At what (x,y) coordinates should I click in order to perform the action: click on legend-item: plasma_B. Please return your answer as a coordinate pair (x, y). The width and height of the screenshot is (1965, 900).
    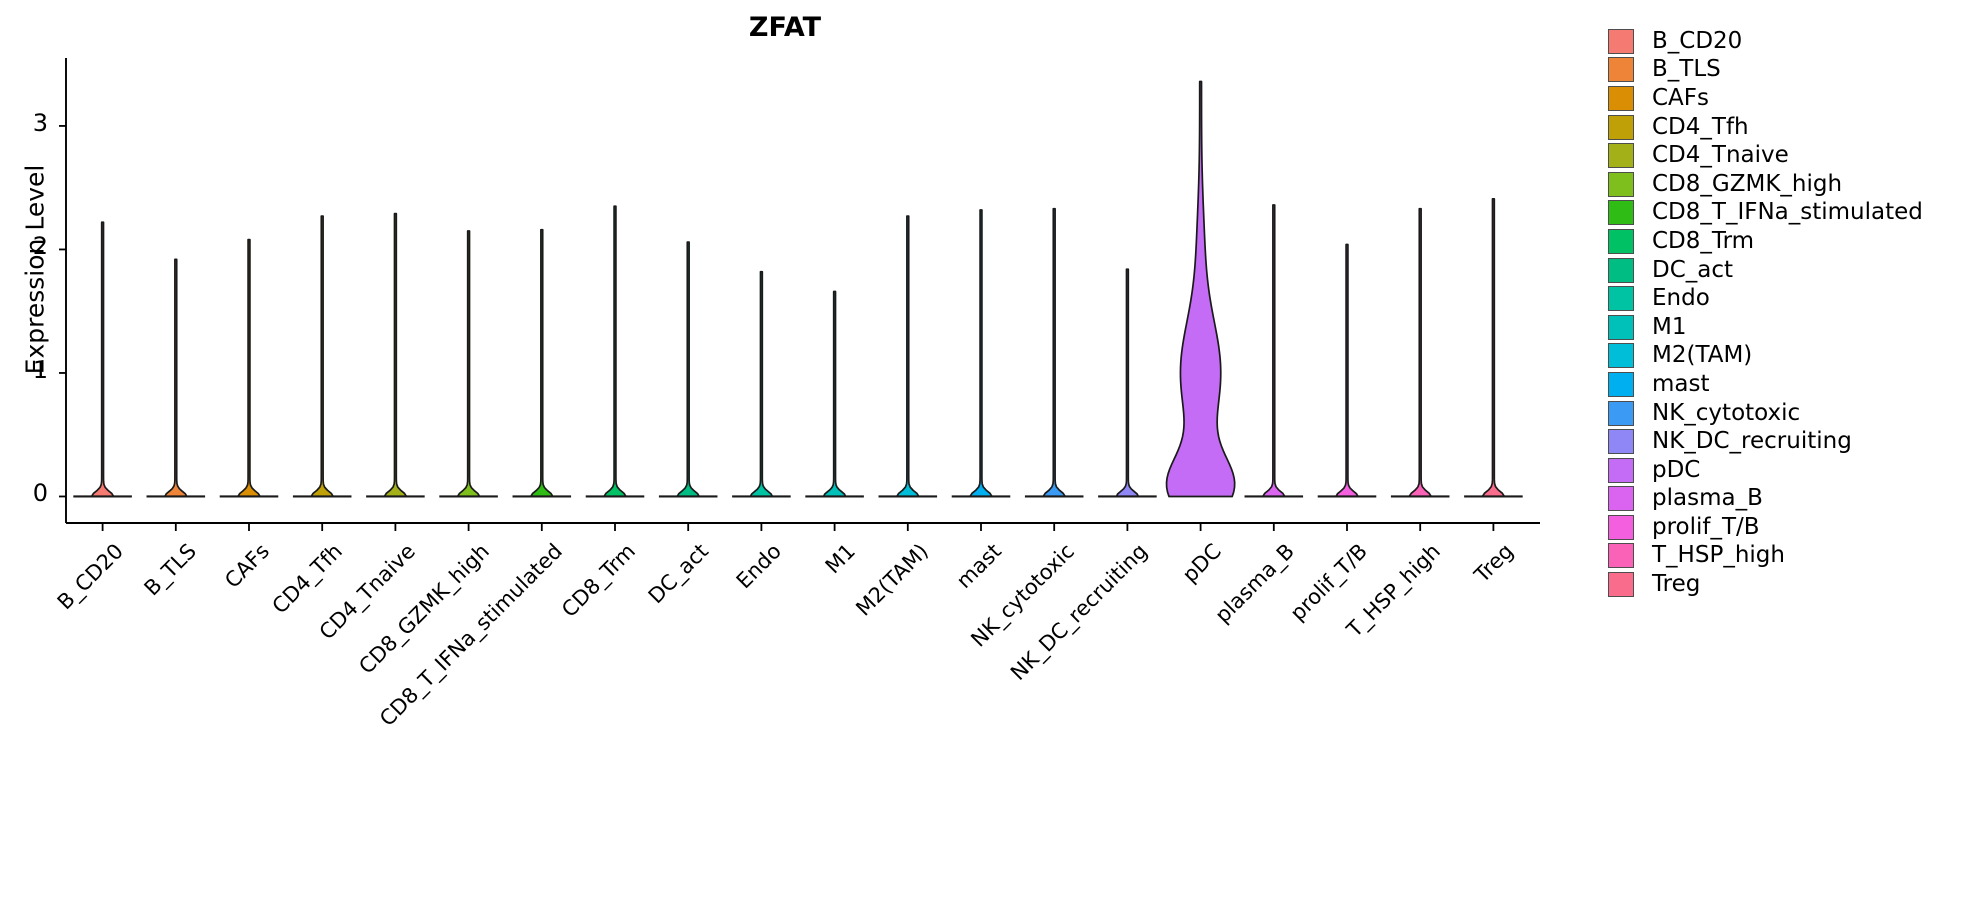
    Looking at the image, I should click on (1783, 499).